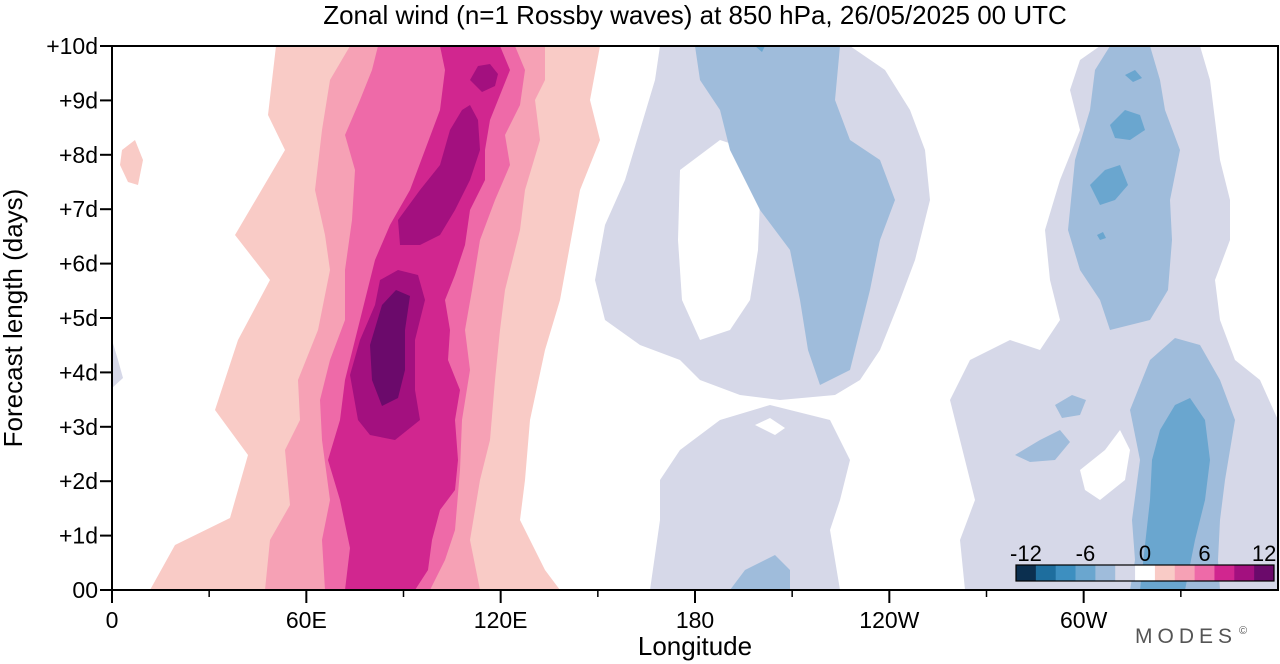 This screenshot has width=1280, height=664. Describe the element at coordinates (78, 100) in the screenshot. I see `y-tick-label: +9d` at that location.